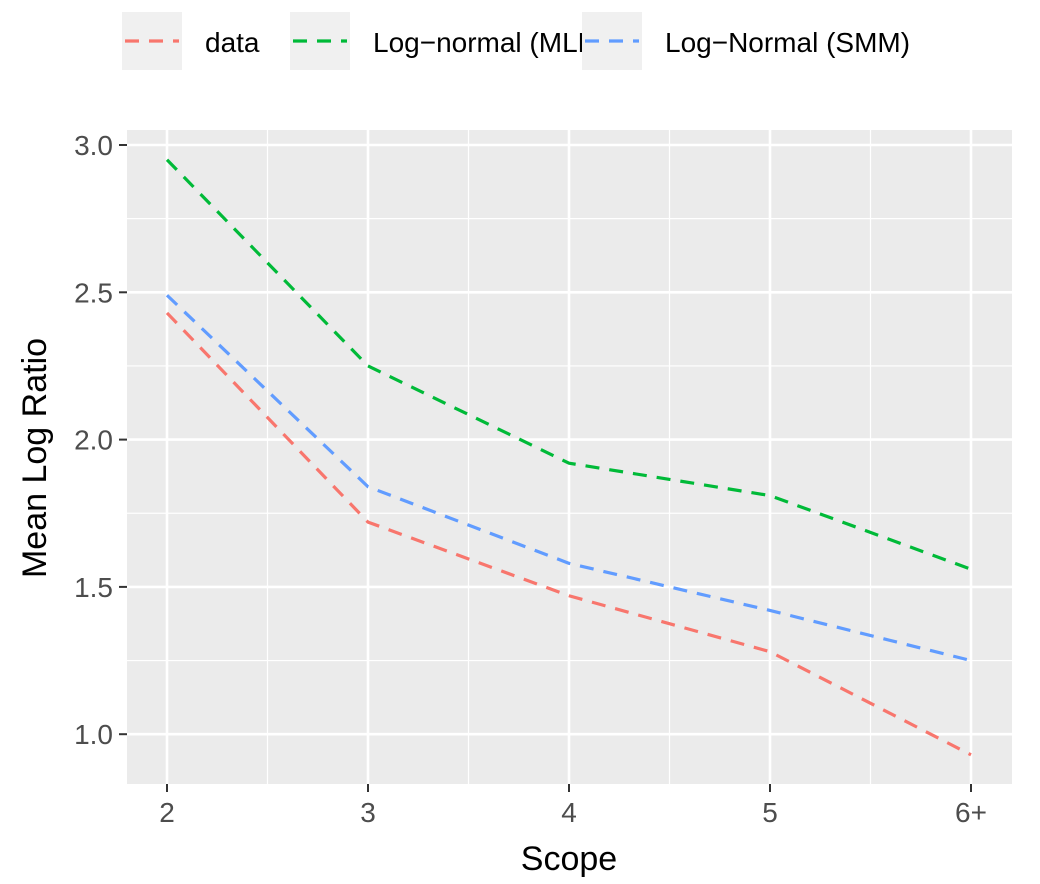 The height and width of the screenshot is (884, 1040). What do you see at coordinates (93, 440) in the screenshot?
I see `y-tick-label: 2.0` at bounding box center [93, 440].